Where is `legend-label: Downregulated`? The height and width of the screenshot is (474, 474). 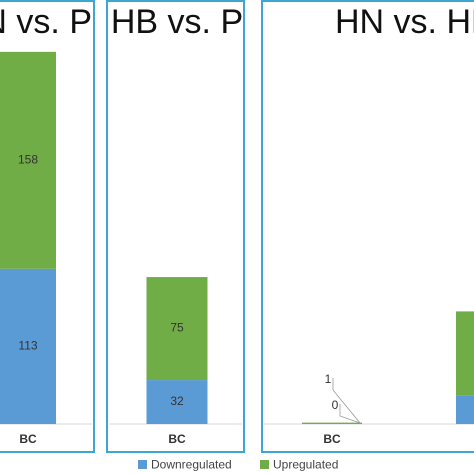
legend-label: Downregulated is located at coordinates (191, 465).